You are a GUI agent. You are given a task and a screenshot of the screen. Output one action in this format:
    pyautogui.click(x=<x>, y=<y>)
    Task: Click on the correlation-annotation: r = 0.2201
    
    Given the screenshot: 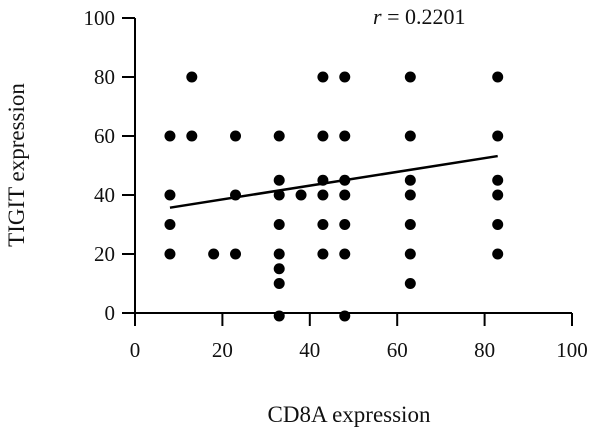 What is the action you would take?
    pyautogui.click(x=419, y=16)
    